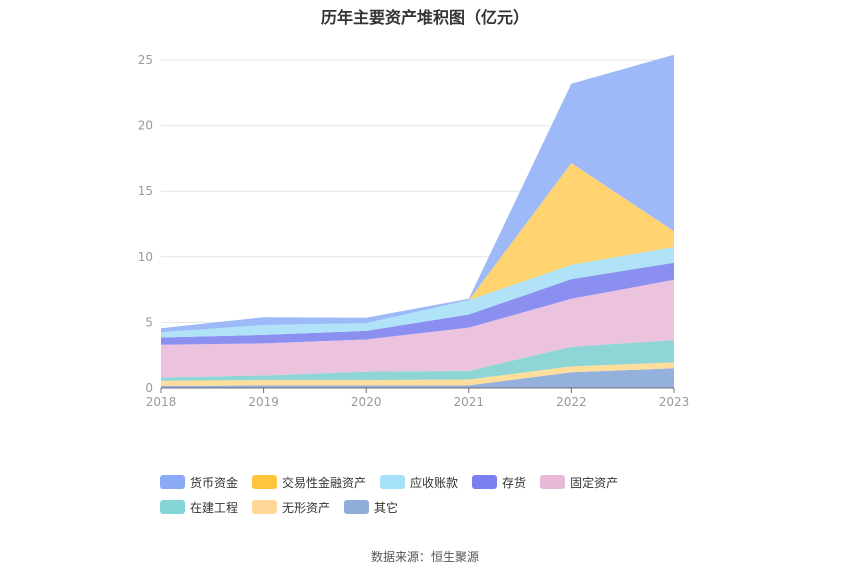  Describe the element at coordinates (149, 388) in the screenshot. I see `y-tick-label: 0` at that location.